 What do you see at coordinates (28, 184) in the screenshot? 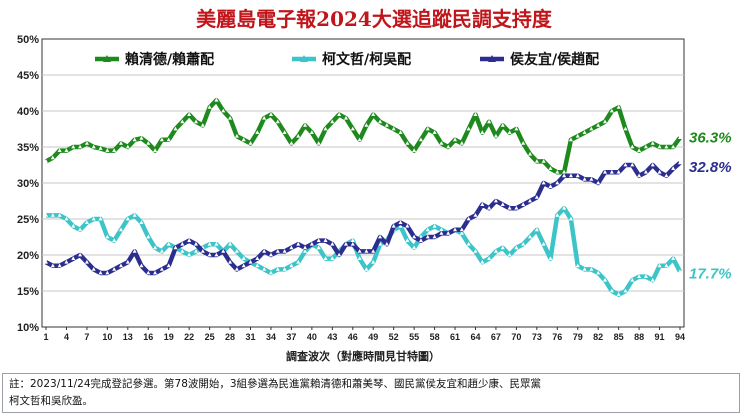
I see `y-axis-ticks: 10% 15% 20% 25% 30% 35% 40% 45% 50%` at bounding box center [28, 184].